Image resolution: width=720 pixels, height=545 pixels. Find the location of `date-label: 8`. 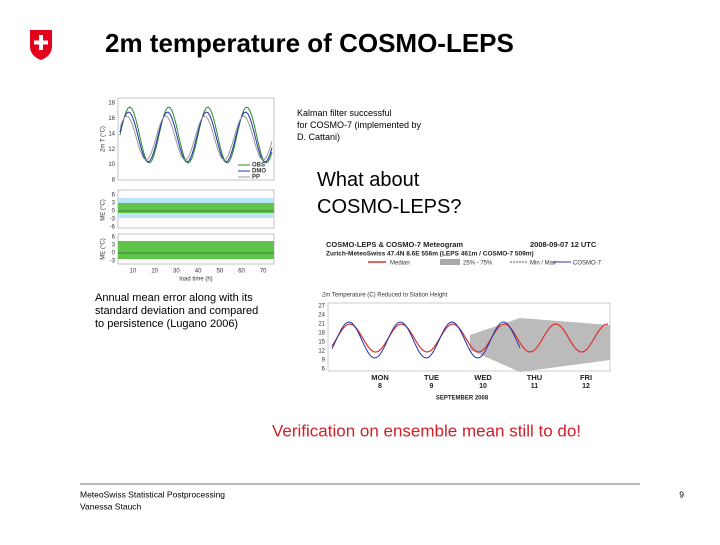

date-label: 8 is located at coordinates (380, 386).